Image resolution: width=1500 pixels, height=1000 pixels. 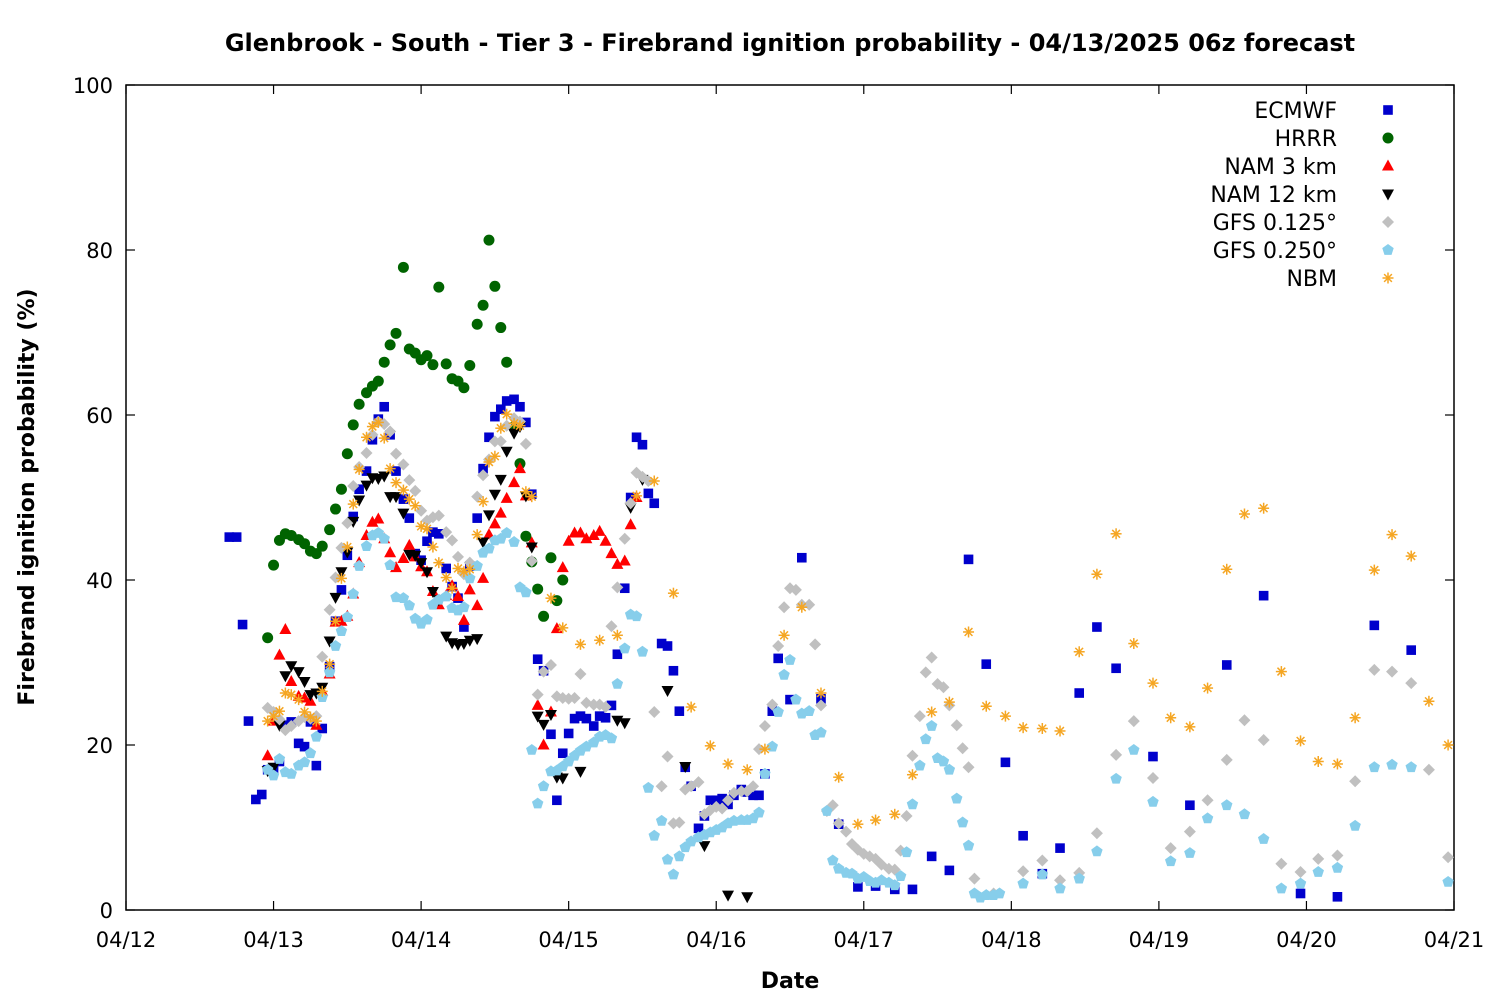 I want to click on y-tick-label: 0, so click(x=106, y=911).